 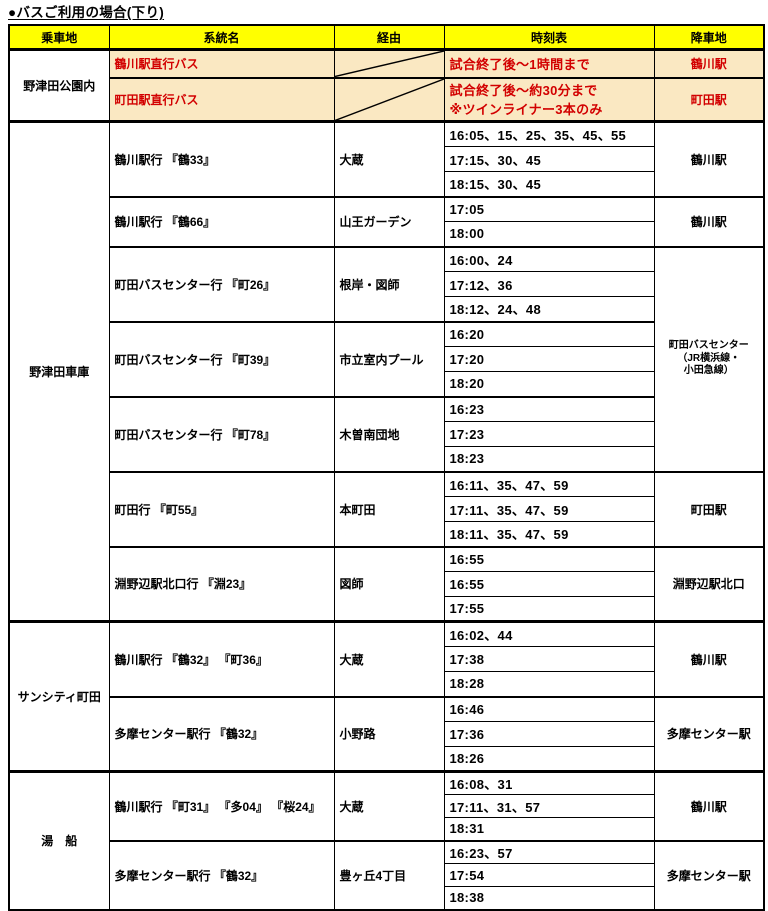 I want to click on timetable-row: 17:23, so click(x=386, y=434).